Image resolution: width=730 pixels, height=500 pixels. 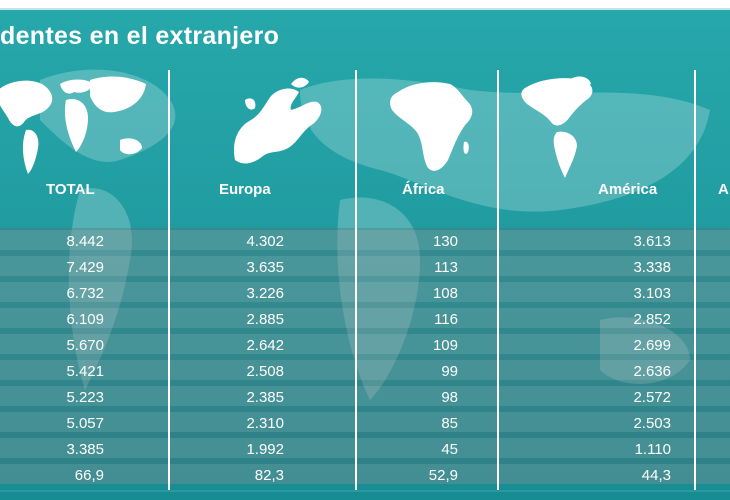 What do you see at coordinates (85, 319) in the screenshot?
I see `table-cell: 6.109` at bounding box center [85, 319].